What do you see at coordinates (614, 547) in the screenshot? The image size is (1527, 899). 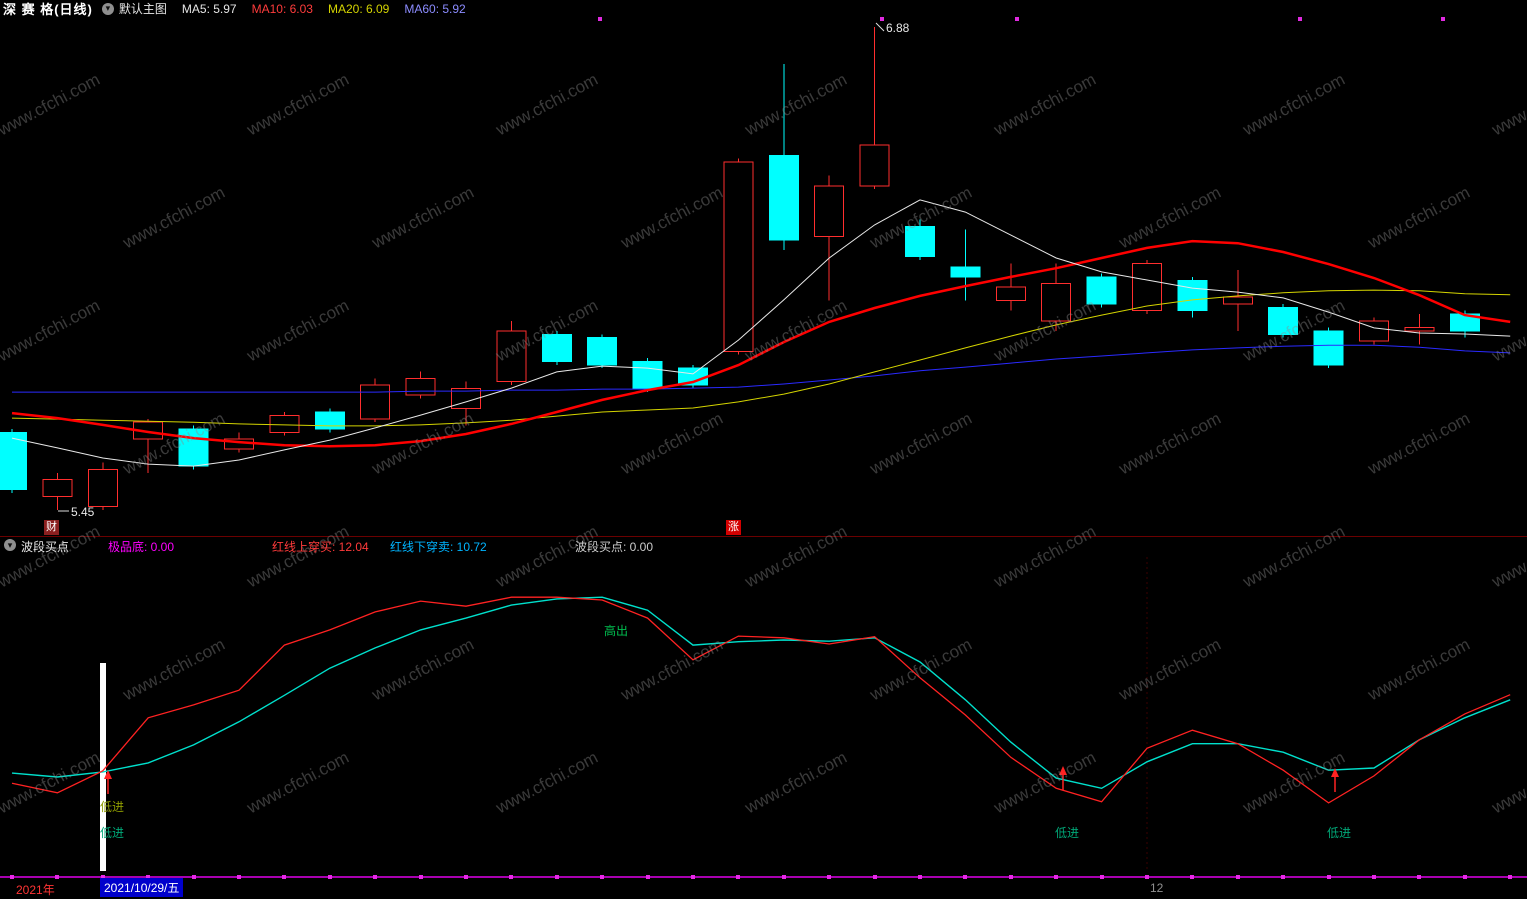 I see `indicator-field-boduan: 波段买点: 0.00` at bounding box center [614, 547].